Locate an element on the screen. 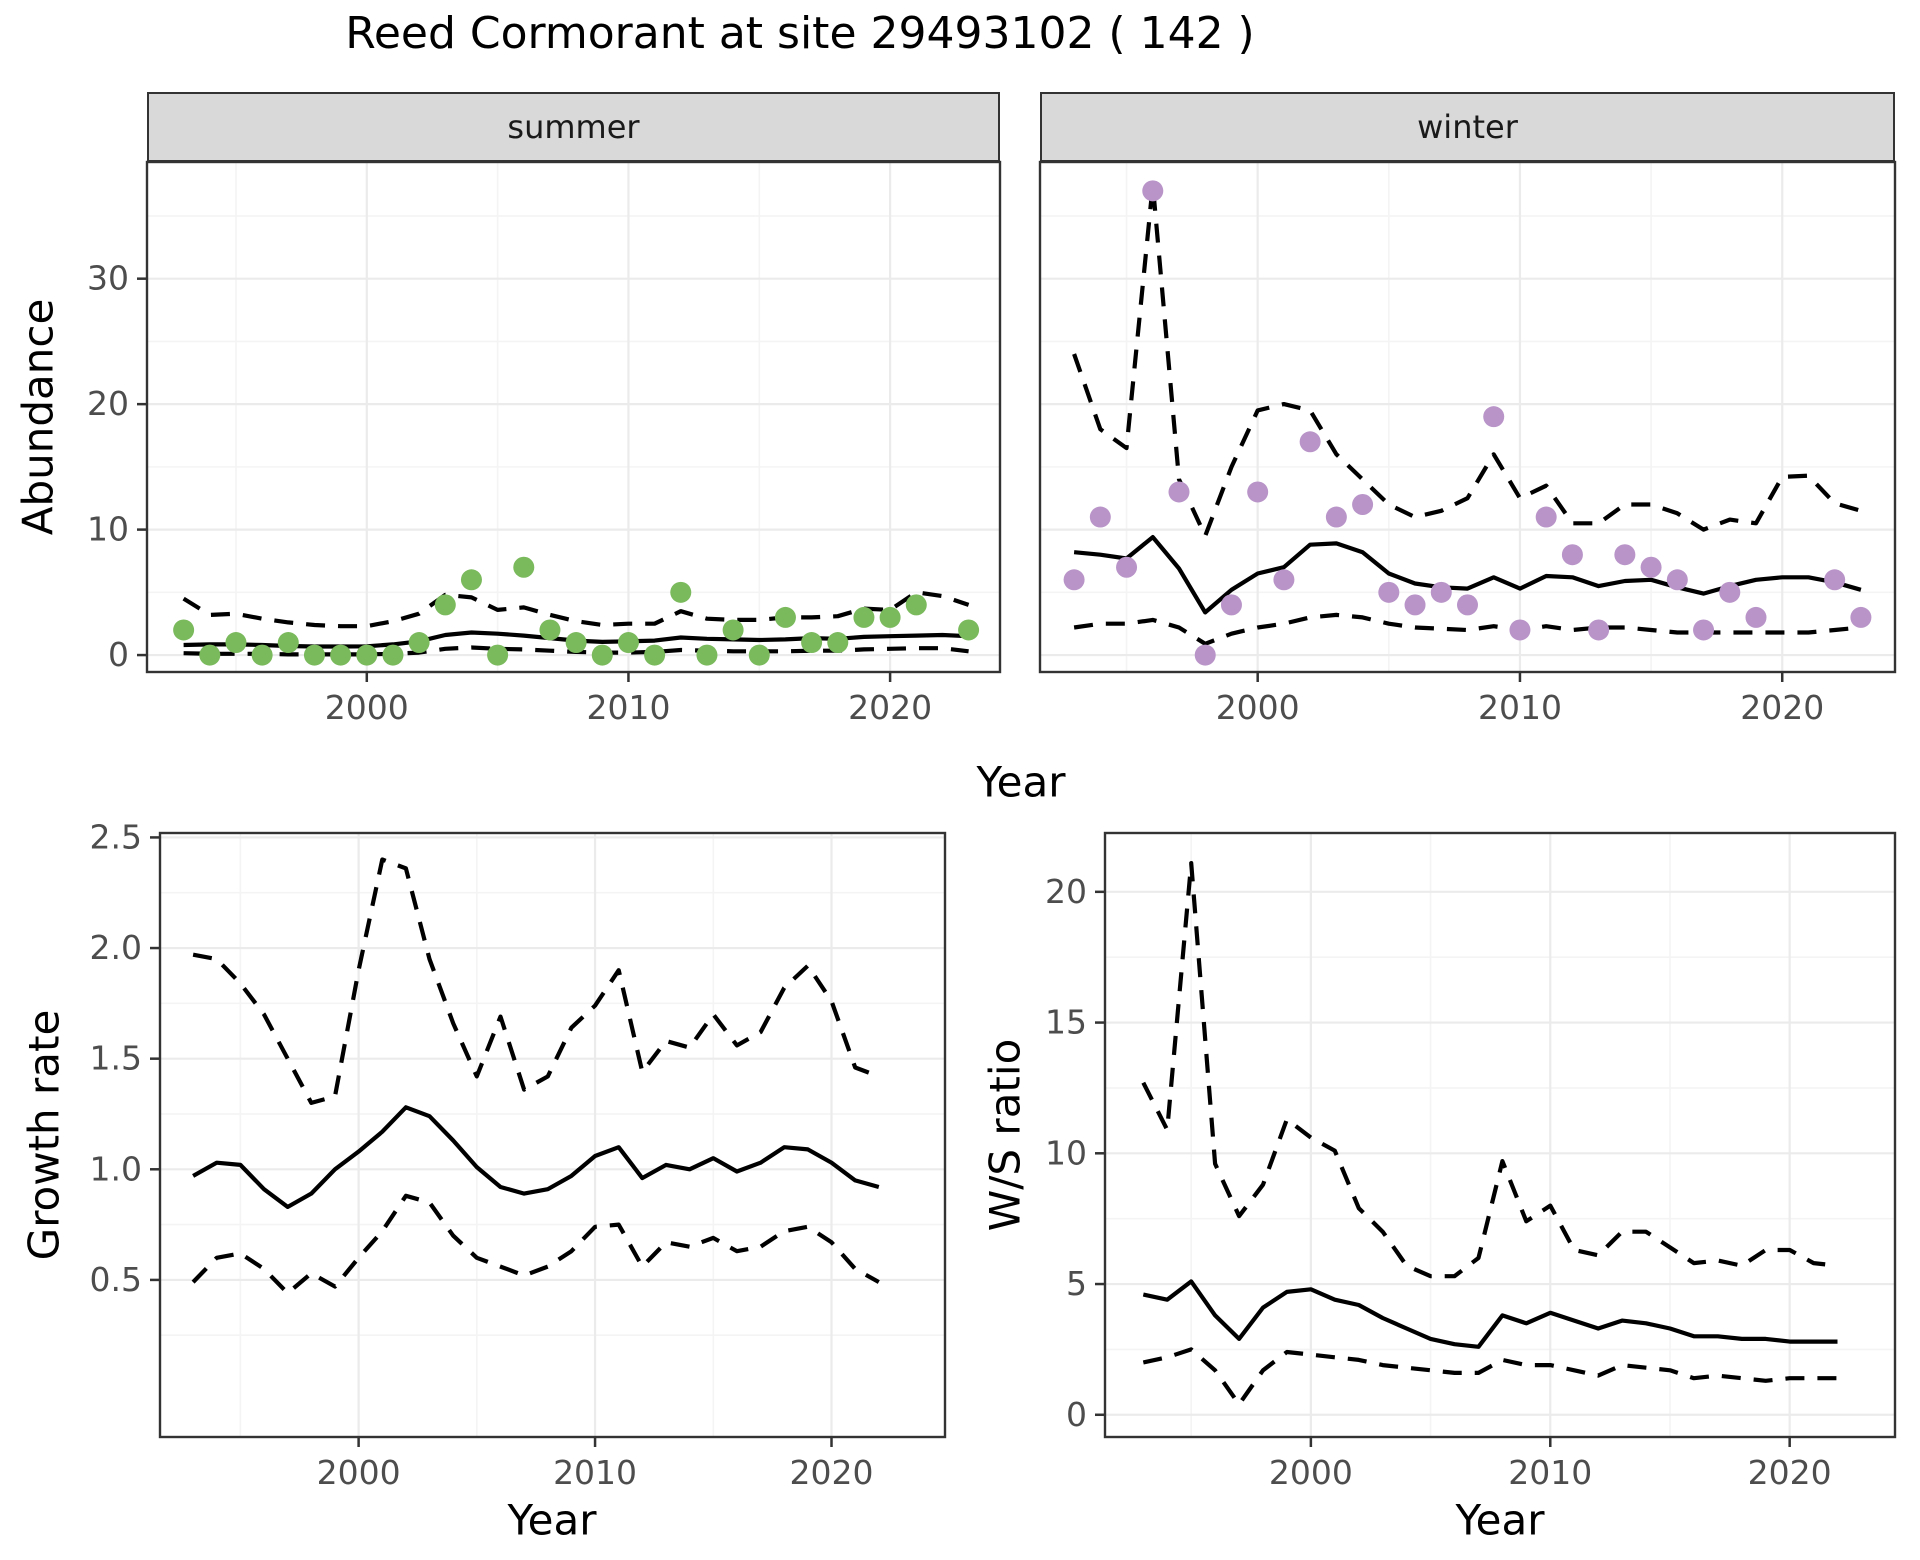 The width and height of the screenshot is (1920, 1560). y-tick-label: 0.5 is located at coordinates (116, 1279).